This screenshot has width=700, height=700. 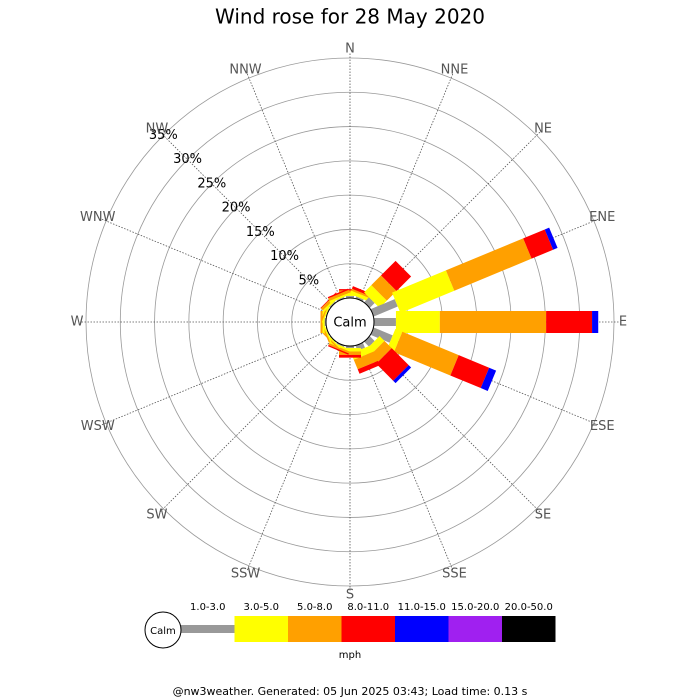 I want to click on legend-calm-circle, so click(x=163, y=630).